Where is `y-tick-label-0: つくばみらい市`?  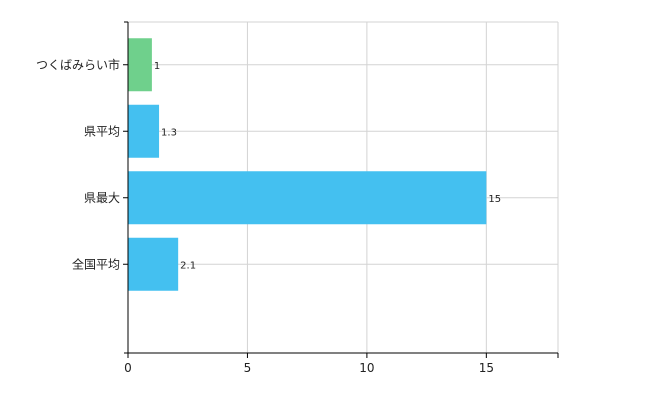 y-tick-label-0: つくばみらい市 is located at coordinates (78, 64).